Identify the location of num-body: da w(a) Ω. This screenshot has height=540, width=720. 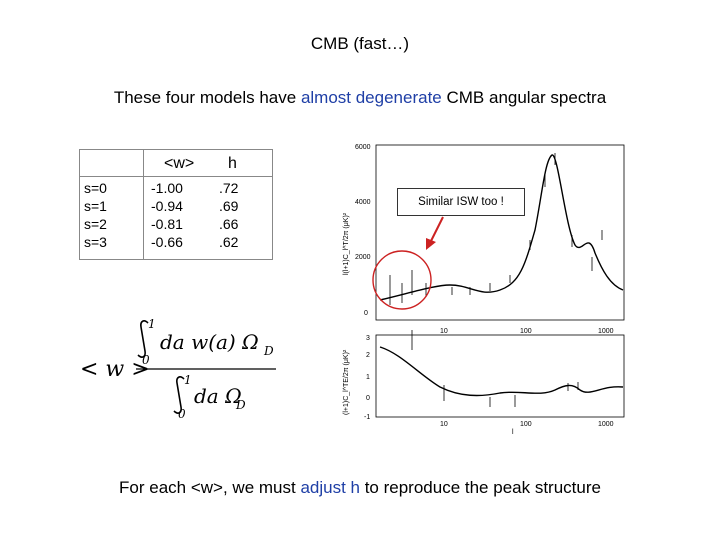
(209, 342).